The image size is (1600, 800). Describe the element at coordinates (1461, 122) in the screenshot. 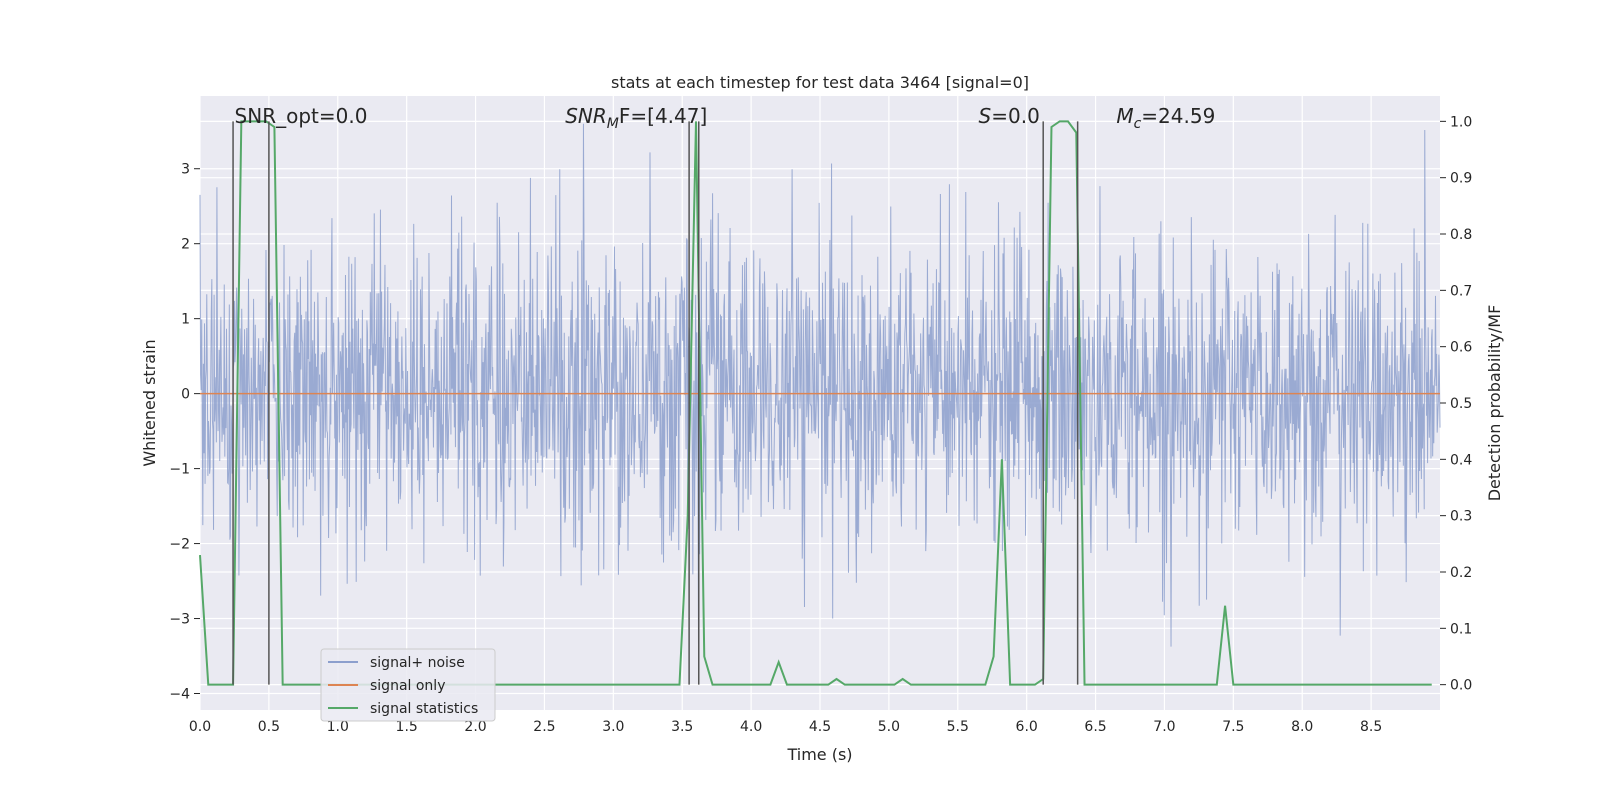

I see `y-right-tick-label: 1.0` at that location.